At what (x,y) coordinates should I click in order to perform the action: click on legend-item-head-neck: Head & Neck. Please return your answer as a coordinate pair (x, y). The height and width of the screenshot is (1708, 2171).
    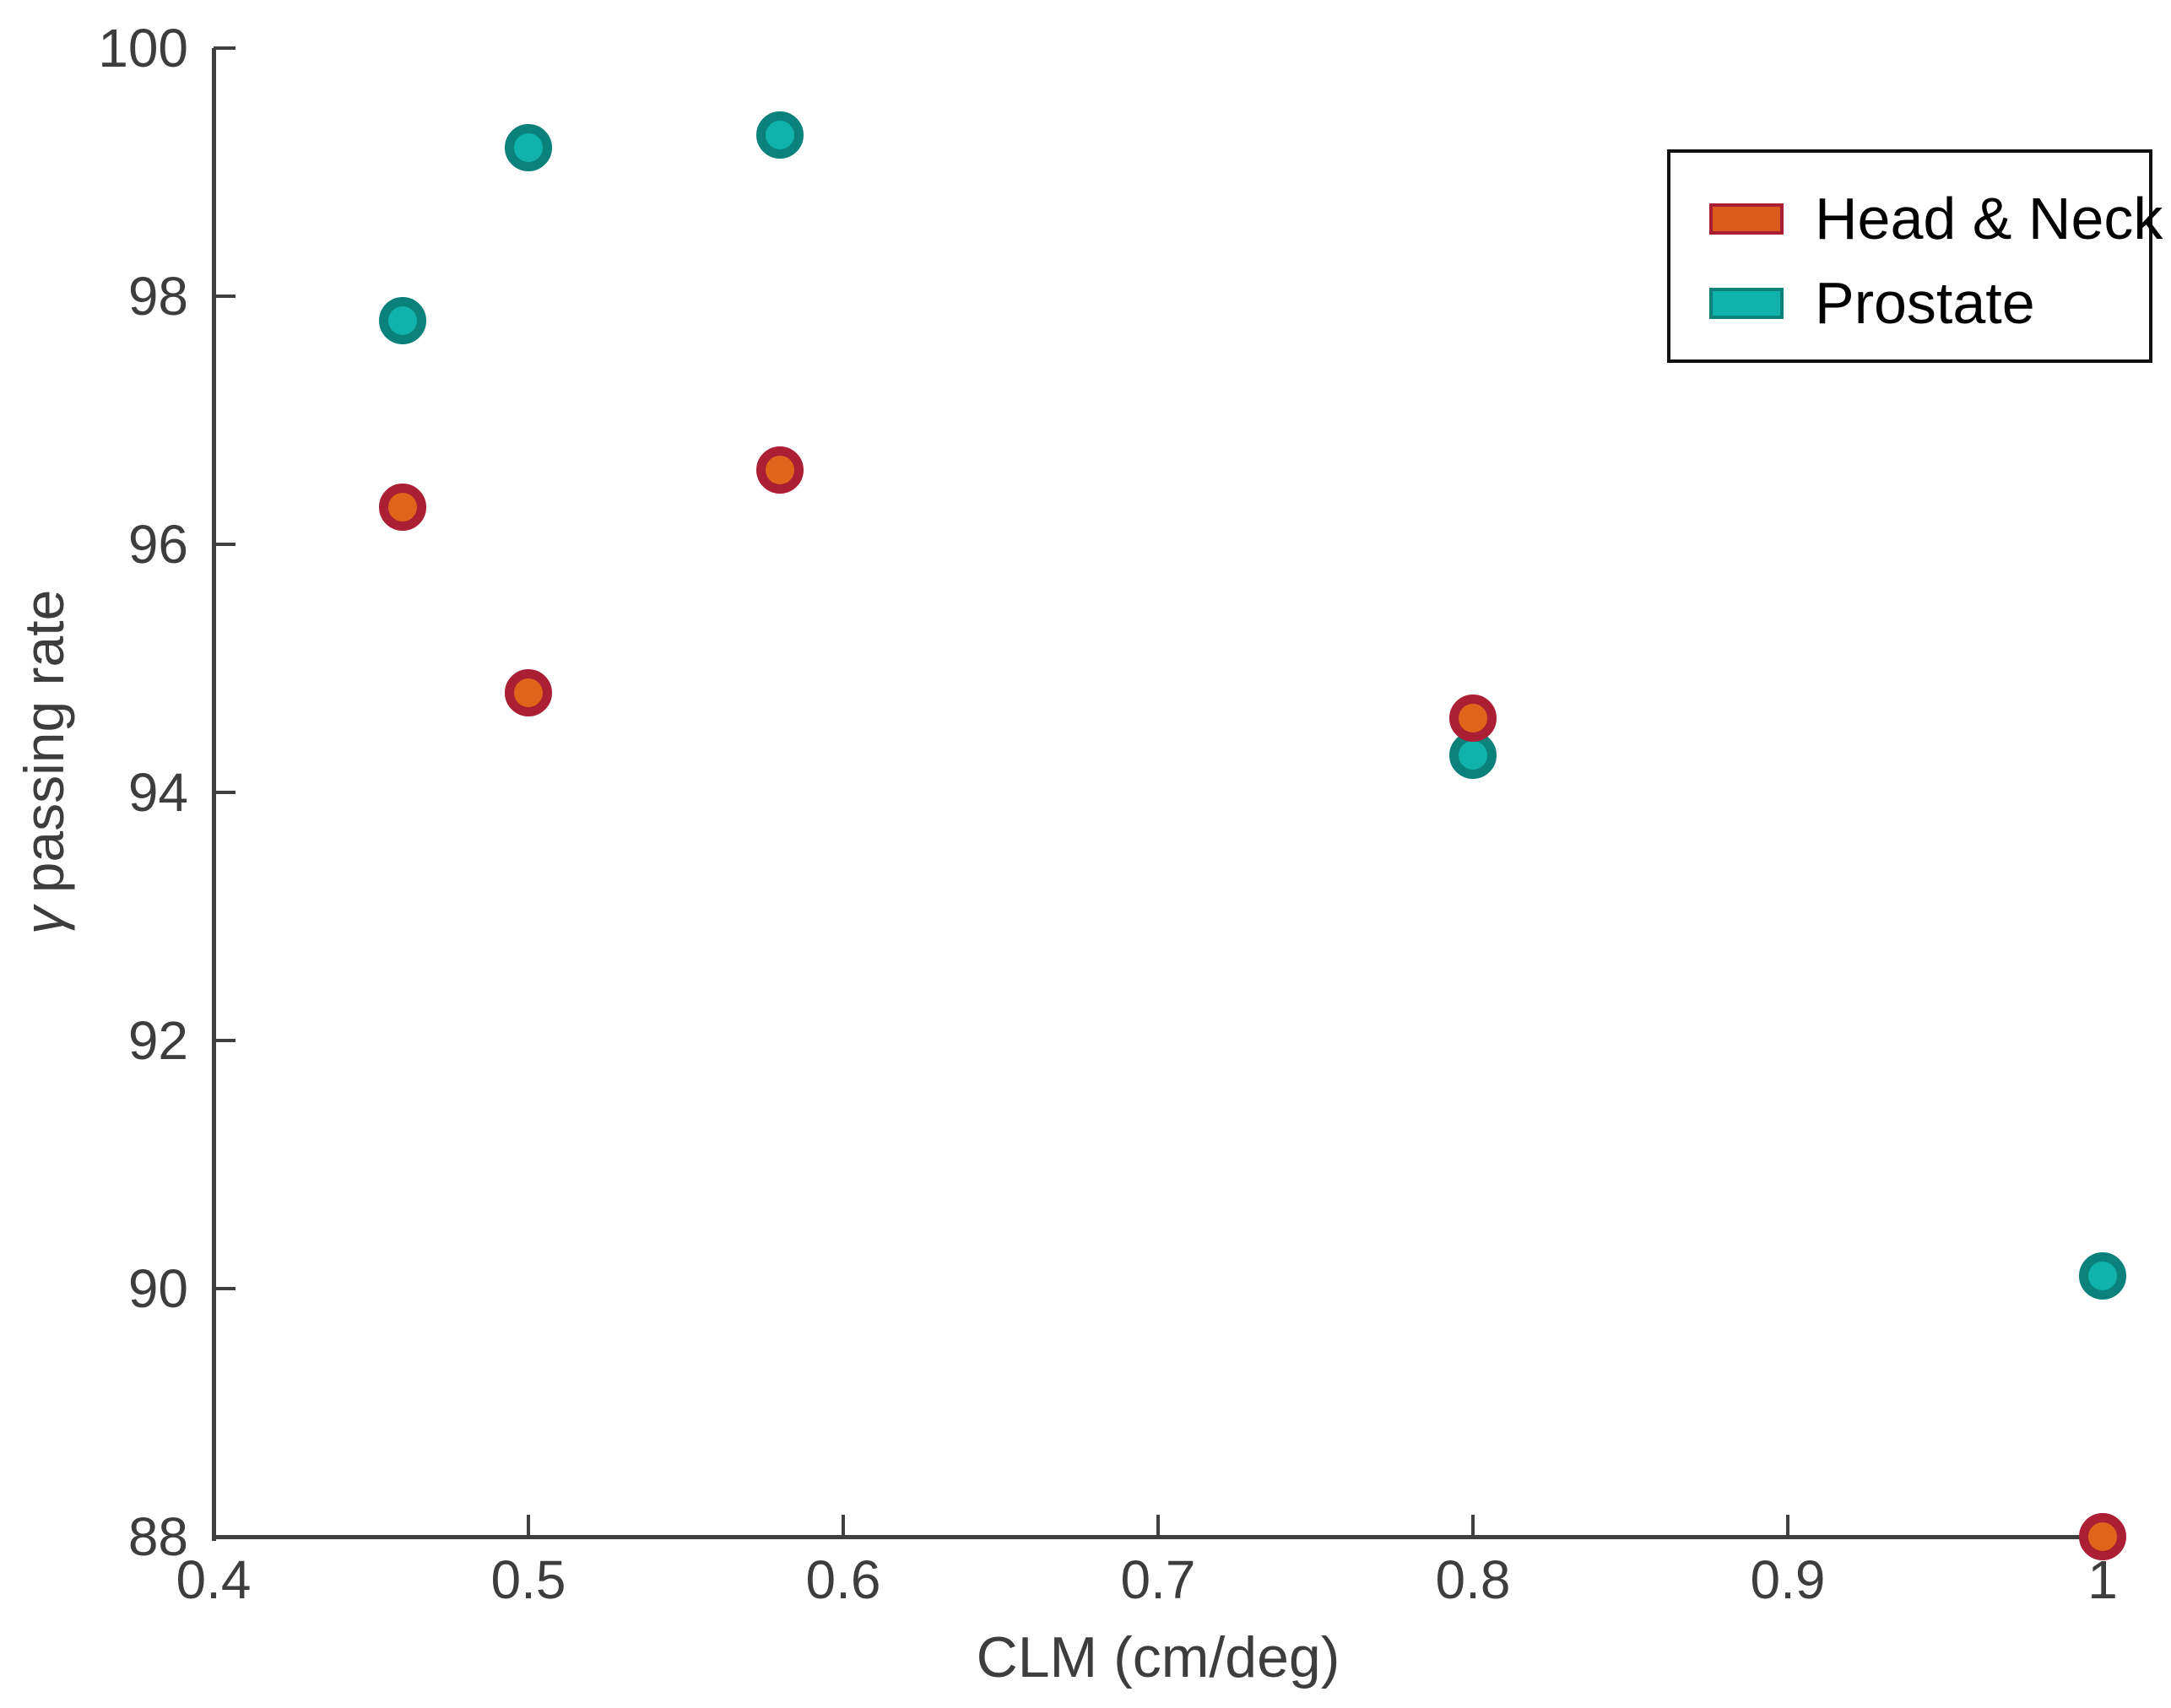
    Looking at the image, I should click on (1936, 218).